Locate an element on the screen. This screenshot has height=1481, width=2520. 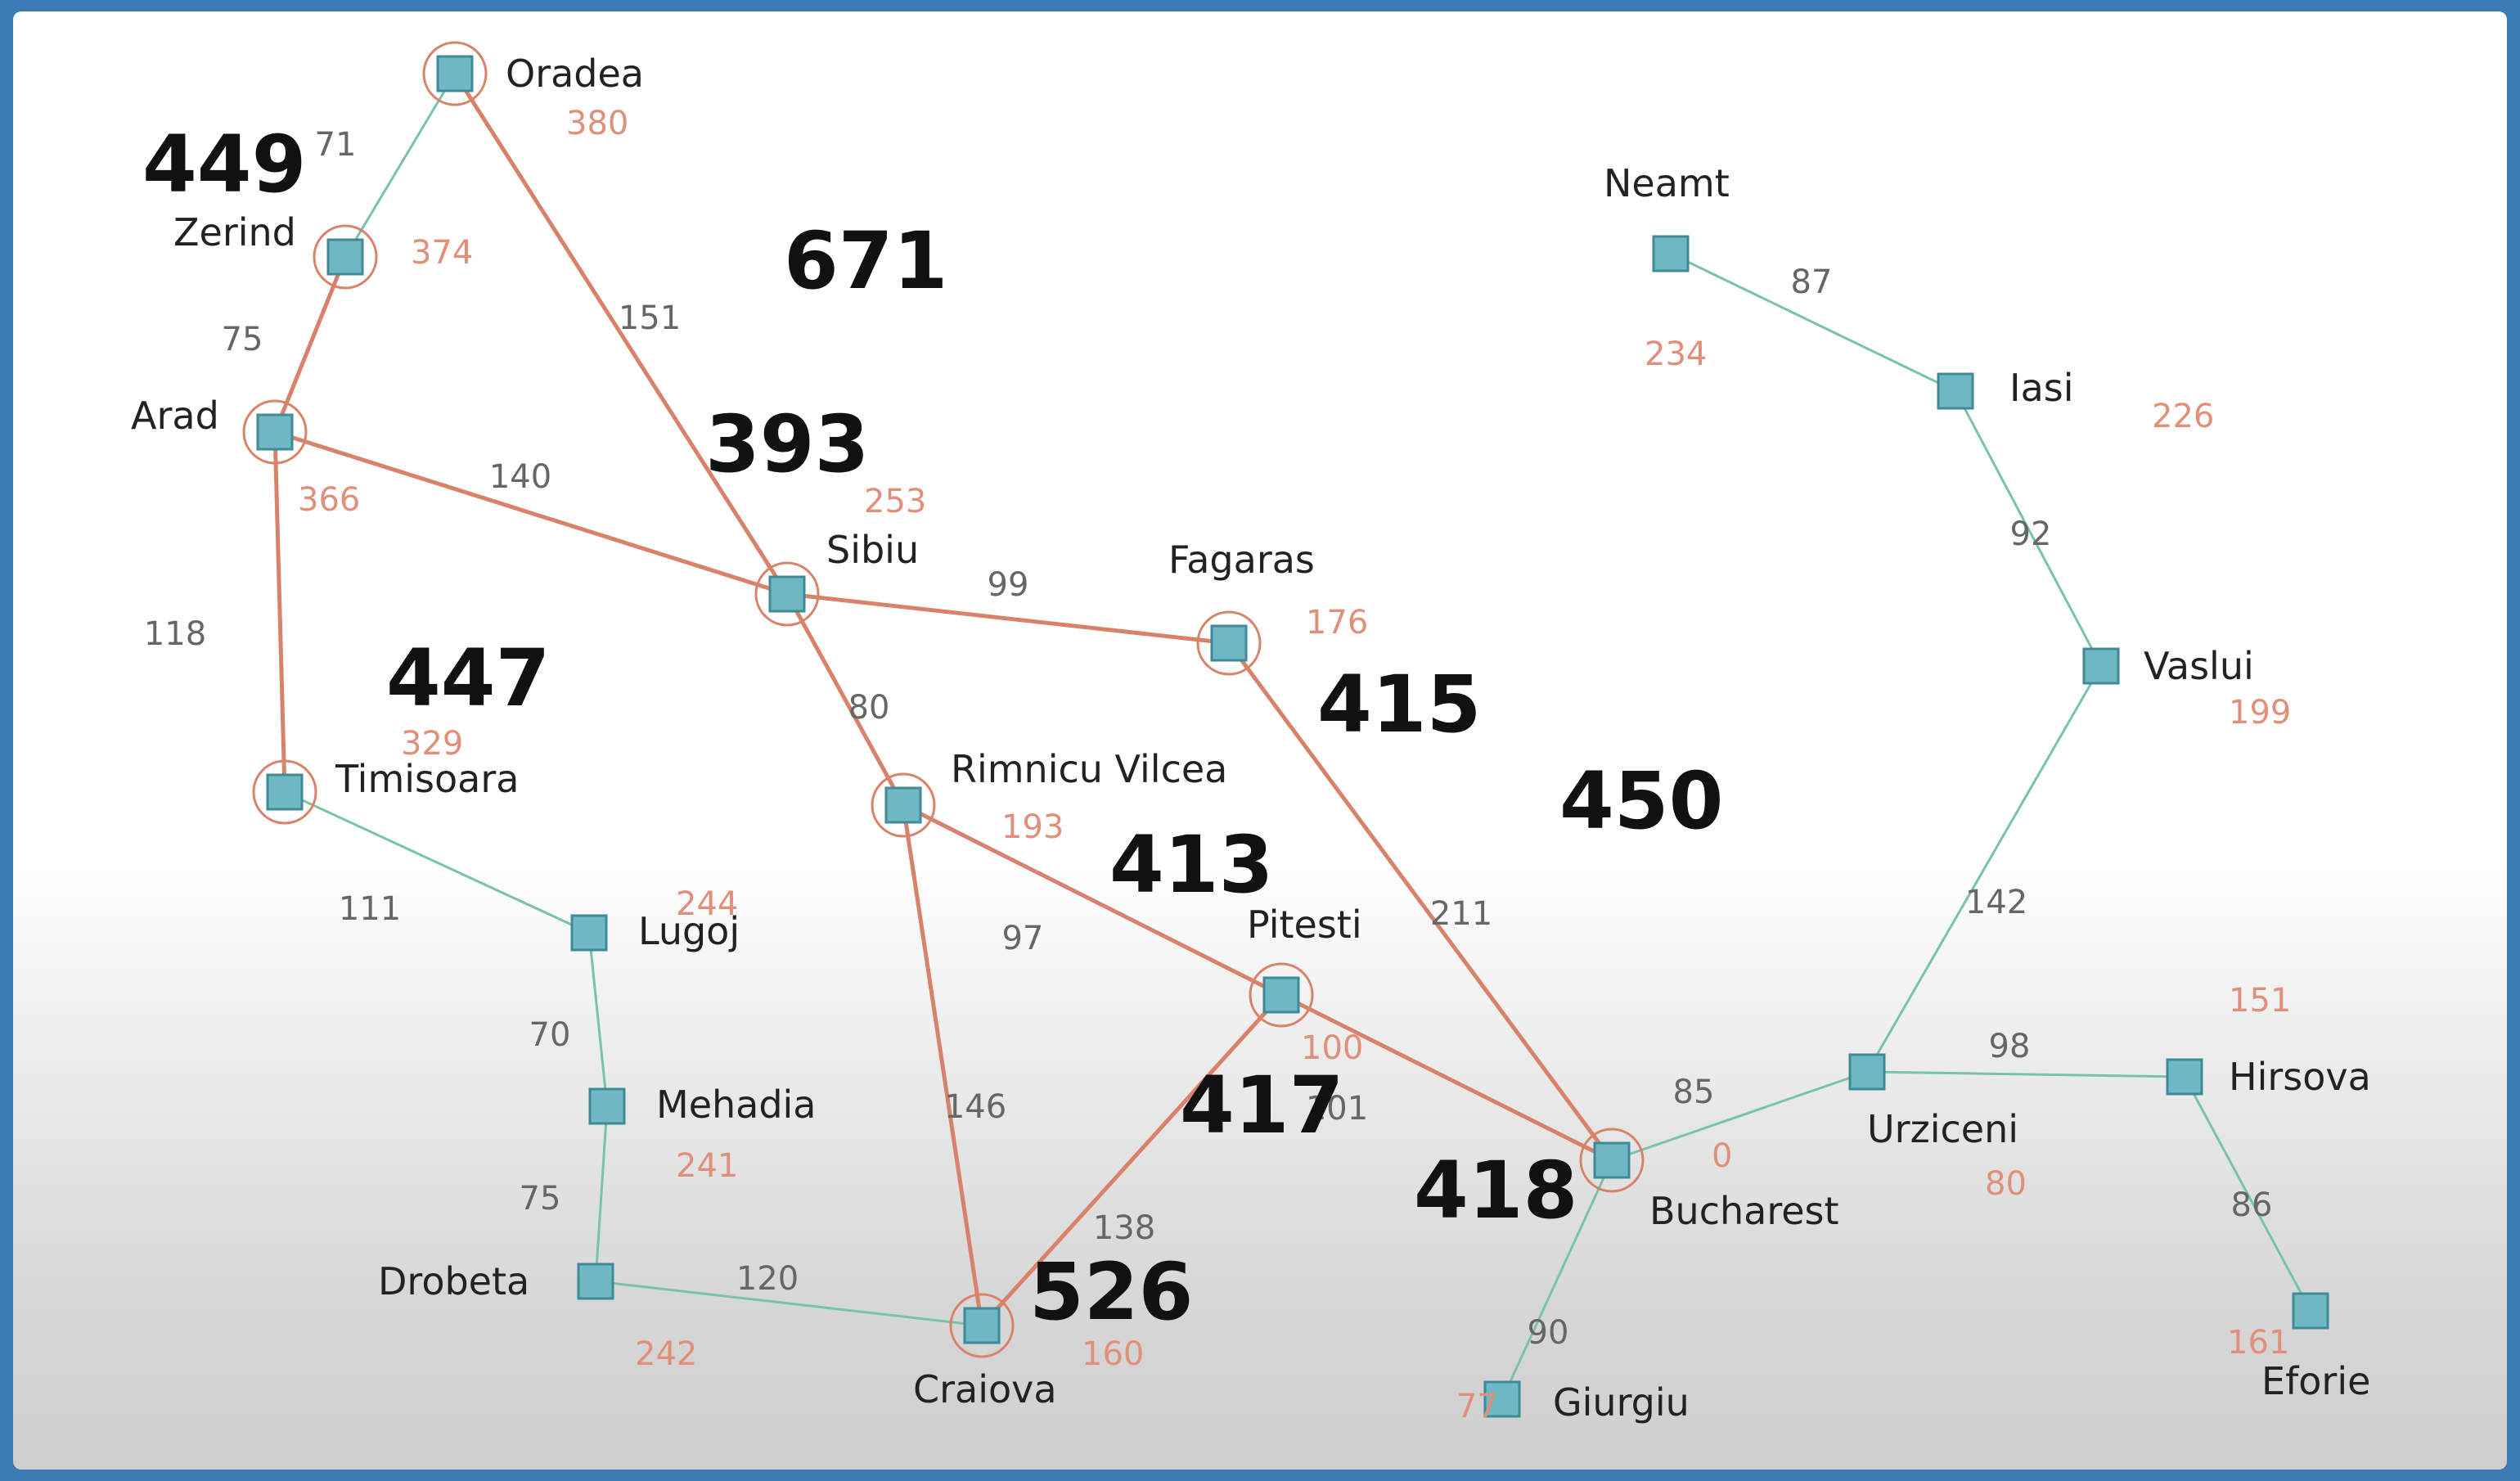
city-node-iasi is located at coordinates (1956, 391).